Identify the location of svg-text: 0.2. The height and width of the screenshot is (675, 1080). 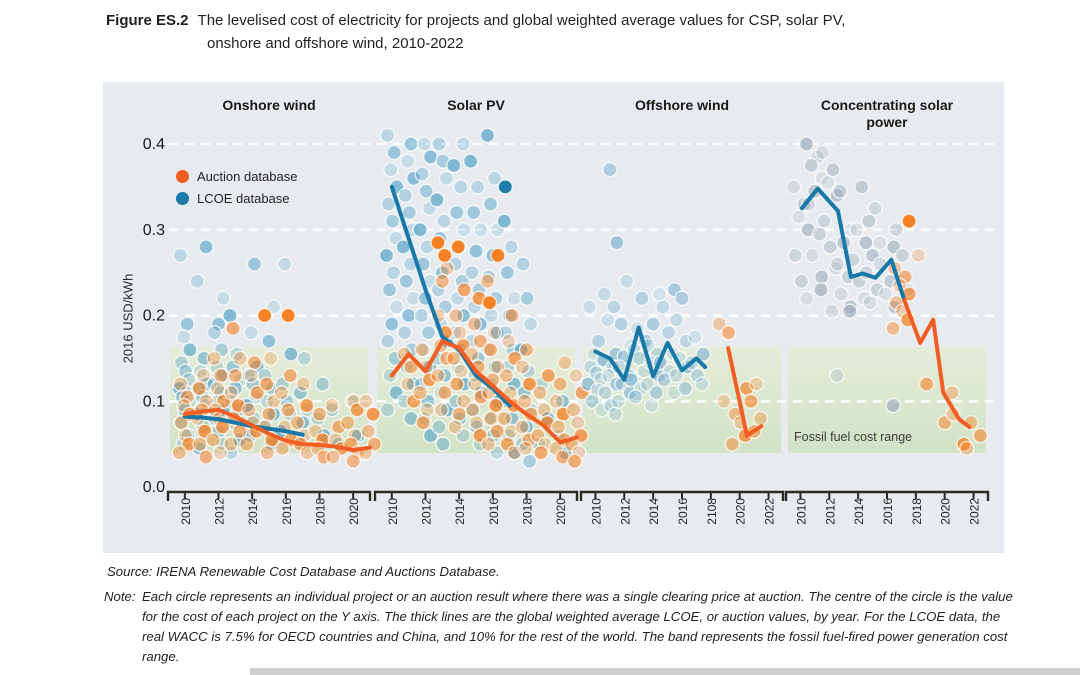
(154, 316).